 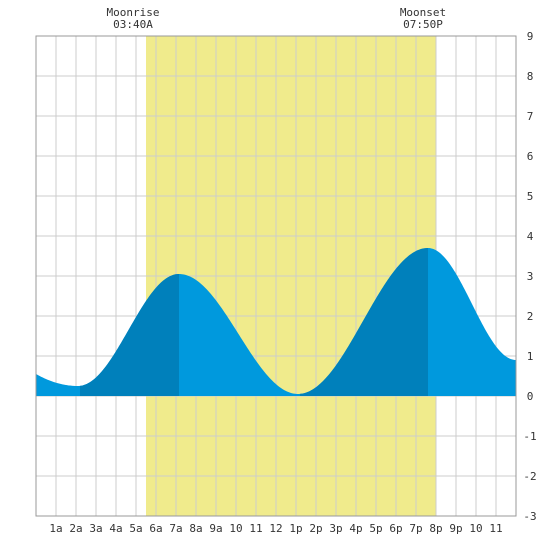 What do you see at coordinates (530, 116) in the screenshot?
I see `y-tick-label: 7` at bounding box center [530, 116].